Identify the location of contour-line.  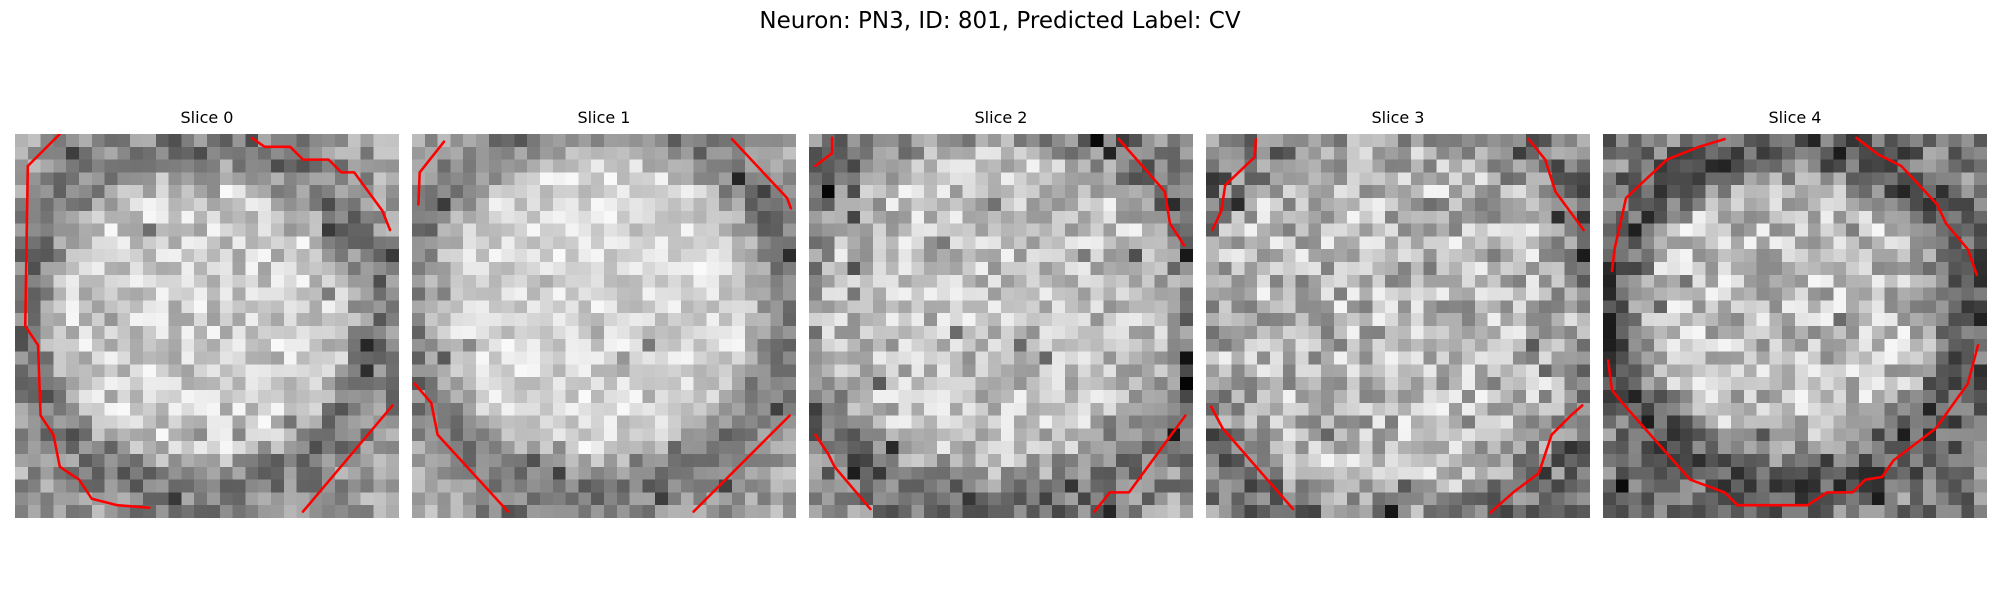
(1793, 425).